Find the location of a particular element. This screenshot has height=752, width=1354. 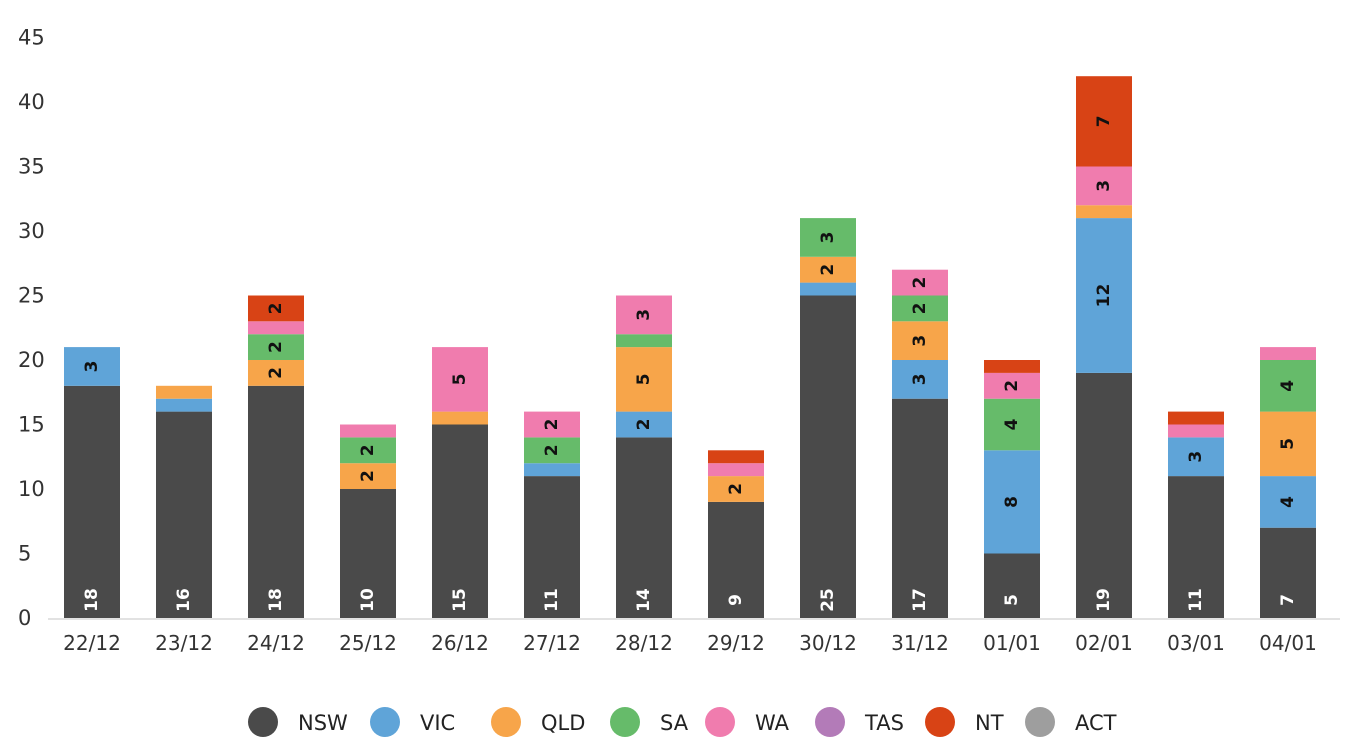

legend-item-qld: QLD is located at coordinates (538, 722).